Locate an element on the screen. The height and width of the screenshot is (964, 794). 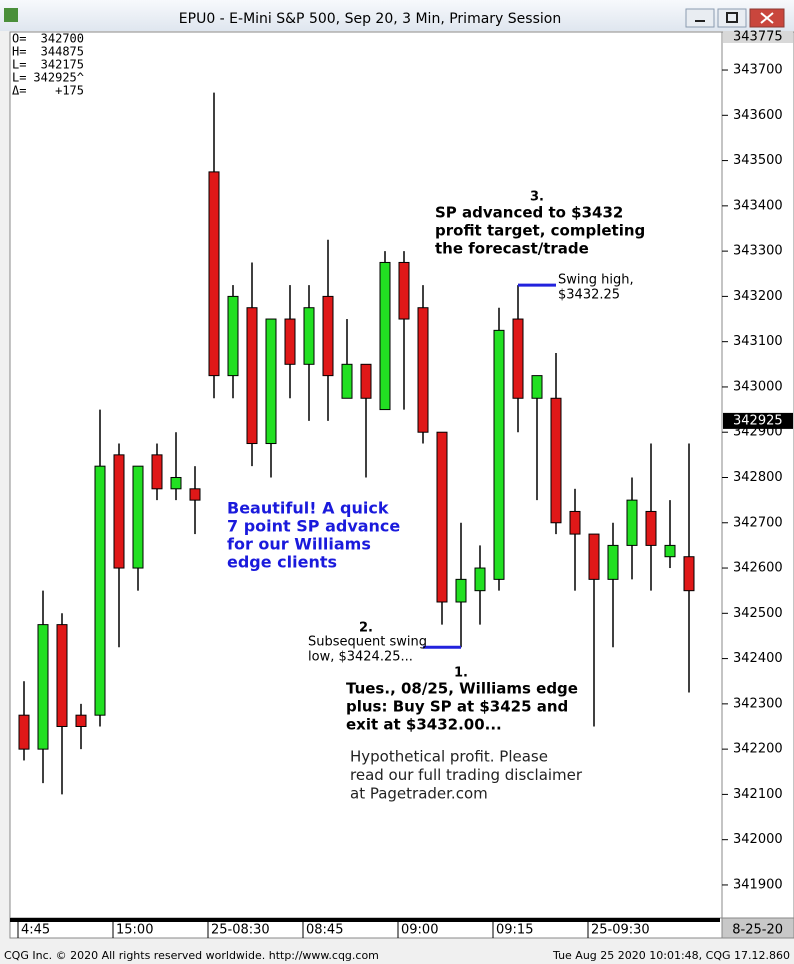
y-tick-label: 343200 is located at coordinates (758, 296).